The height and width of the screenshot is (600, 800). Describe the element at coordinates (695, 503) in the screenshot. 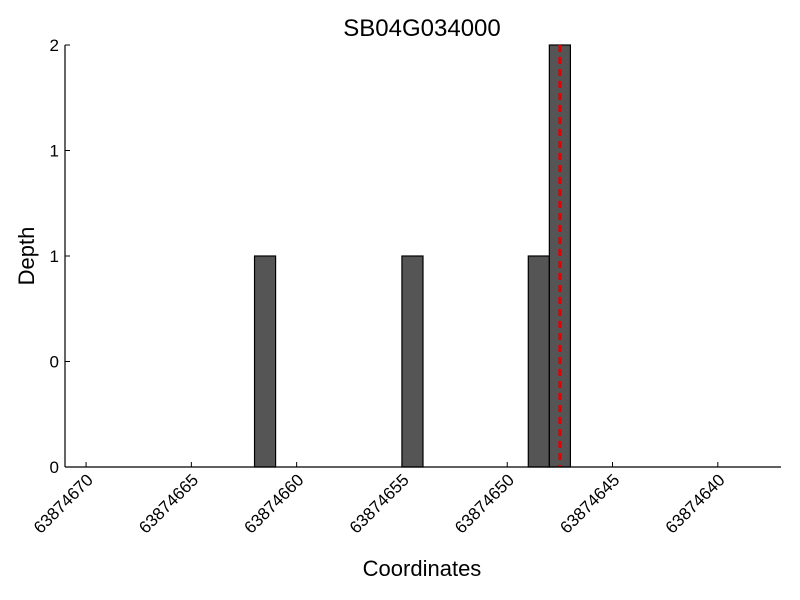

I see `x-tick-label: 63874640` at that location.